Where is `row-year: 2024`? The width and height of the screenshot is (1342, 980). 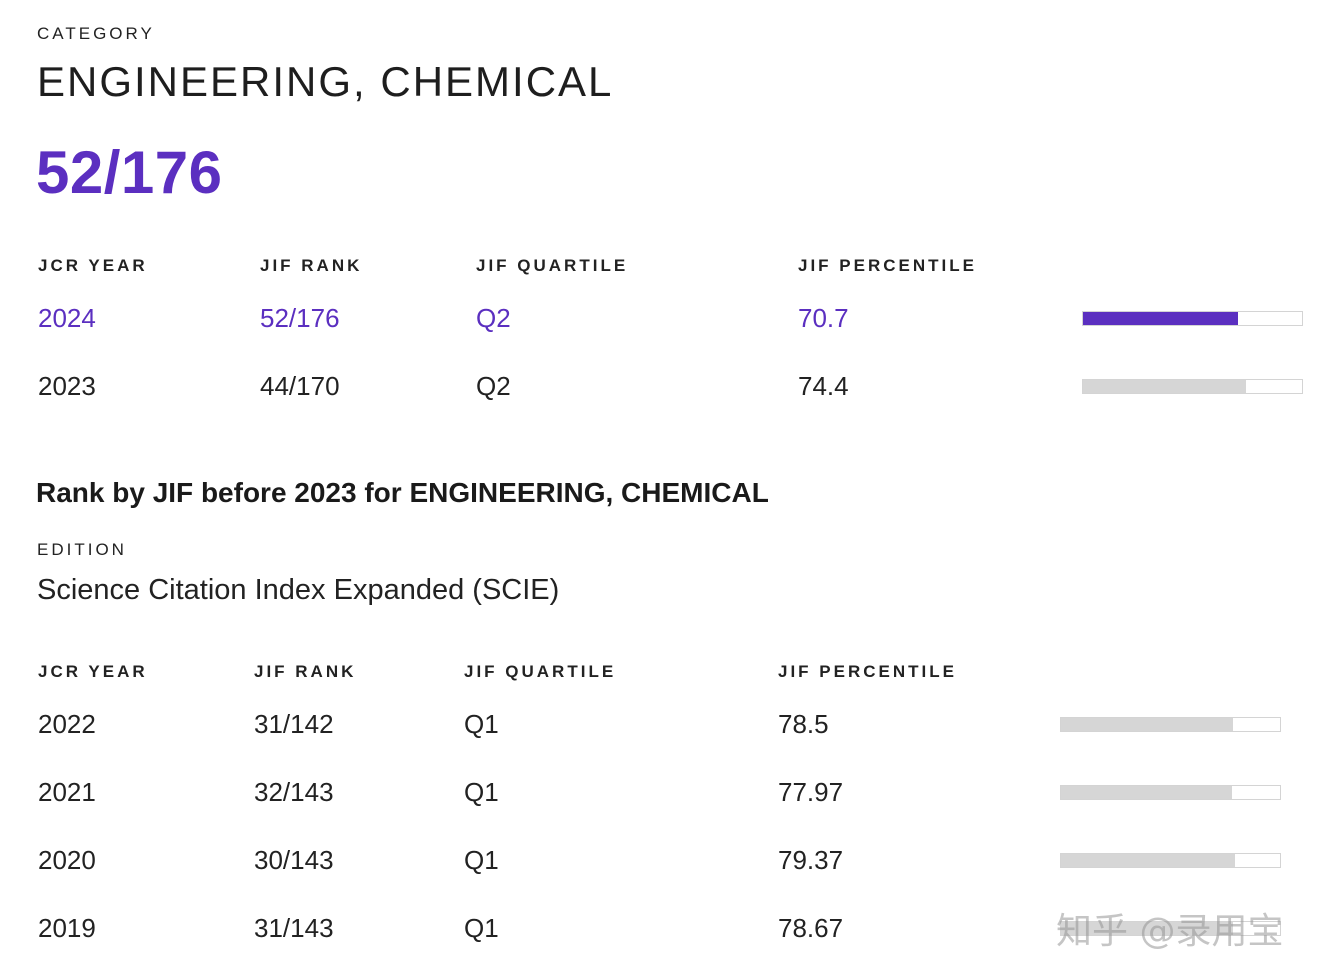
row-year: 2024 is located at coordinates (67, 318).